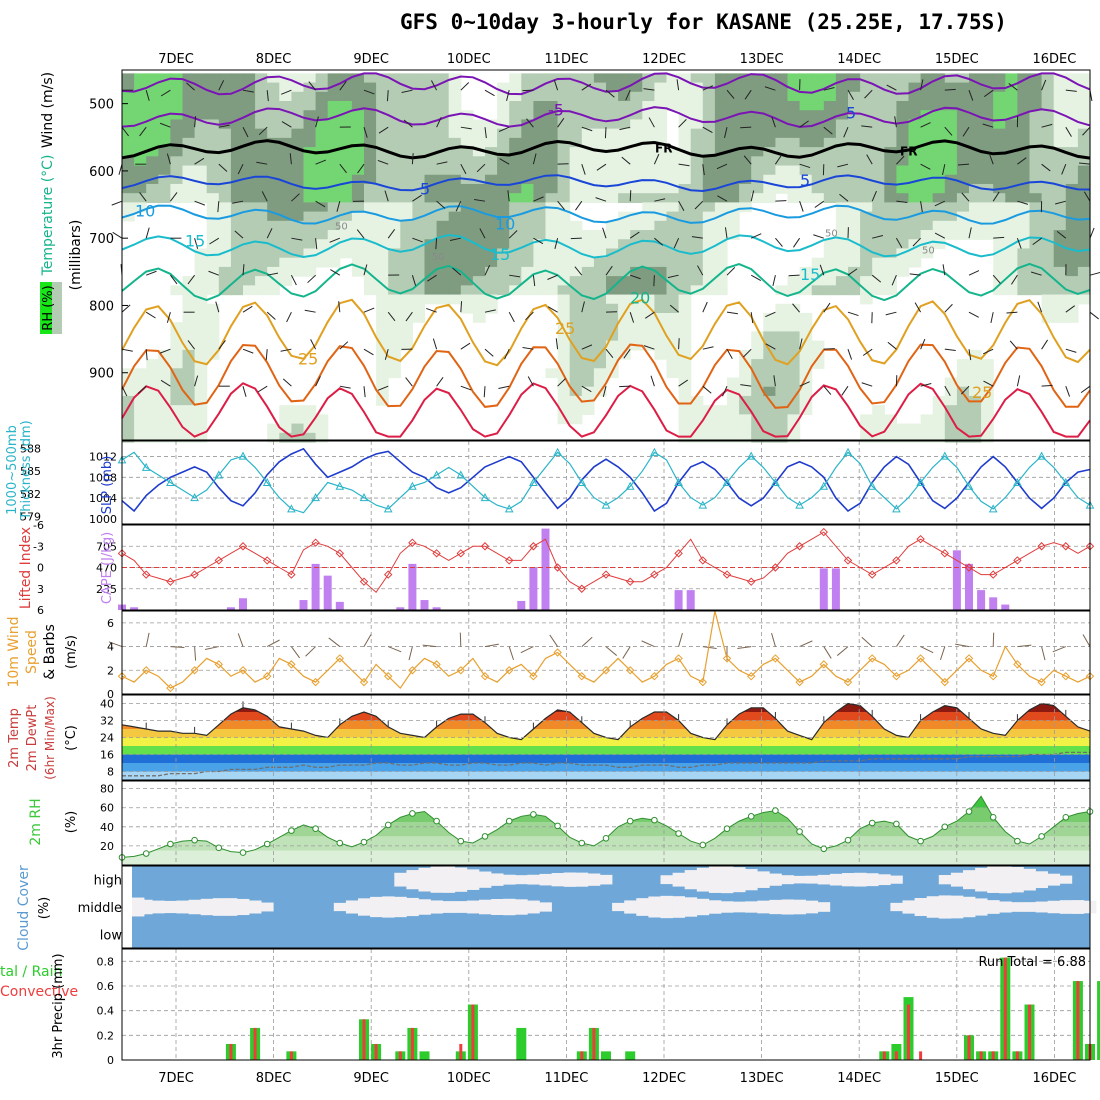 This screenshot has width=1100, height=1100. I want to click on precip-convective-bar, so click(400, 1055).